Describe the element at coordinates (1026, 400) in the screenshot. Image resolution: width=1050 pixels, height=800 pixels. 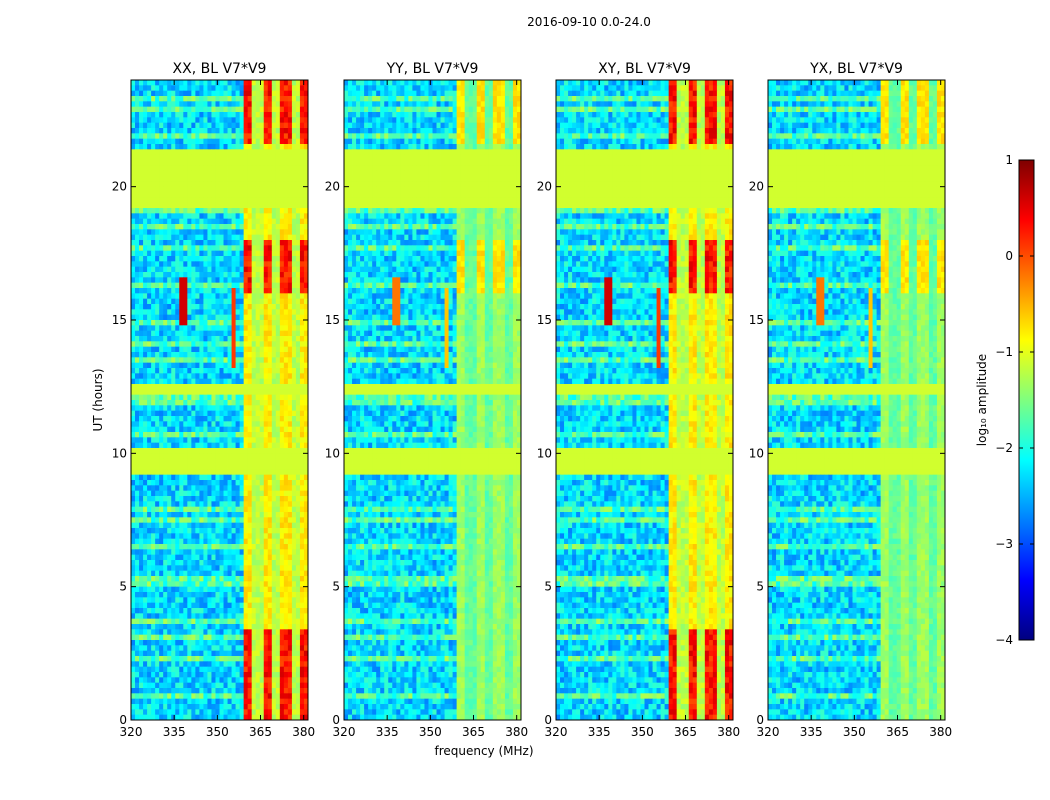
I see `colorbar-gradient` at that location.